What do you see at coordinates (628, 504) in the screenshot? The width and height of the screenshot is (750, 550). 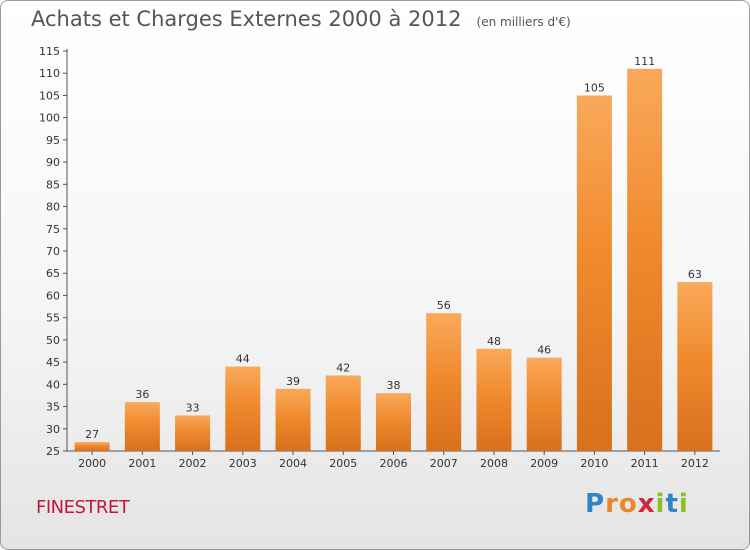 I see `logo-letter: o` at bounding box center [628, 504].